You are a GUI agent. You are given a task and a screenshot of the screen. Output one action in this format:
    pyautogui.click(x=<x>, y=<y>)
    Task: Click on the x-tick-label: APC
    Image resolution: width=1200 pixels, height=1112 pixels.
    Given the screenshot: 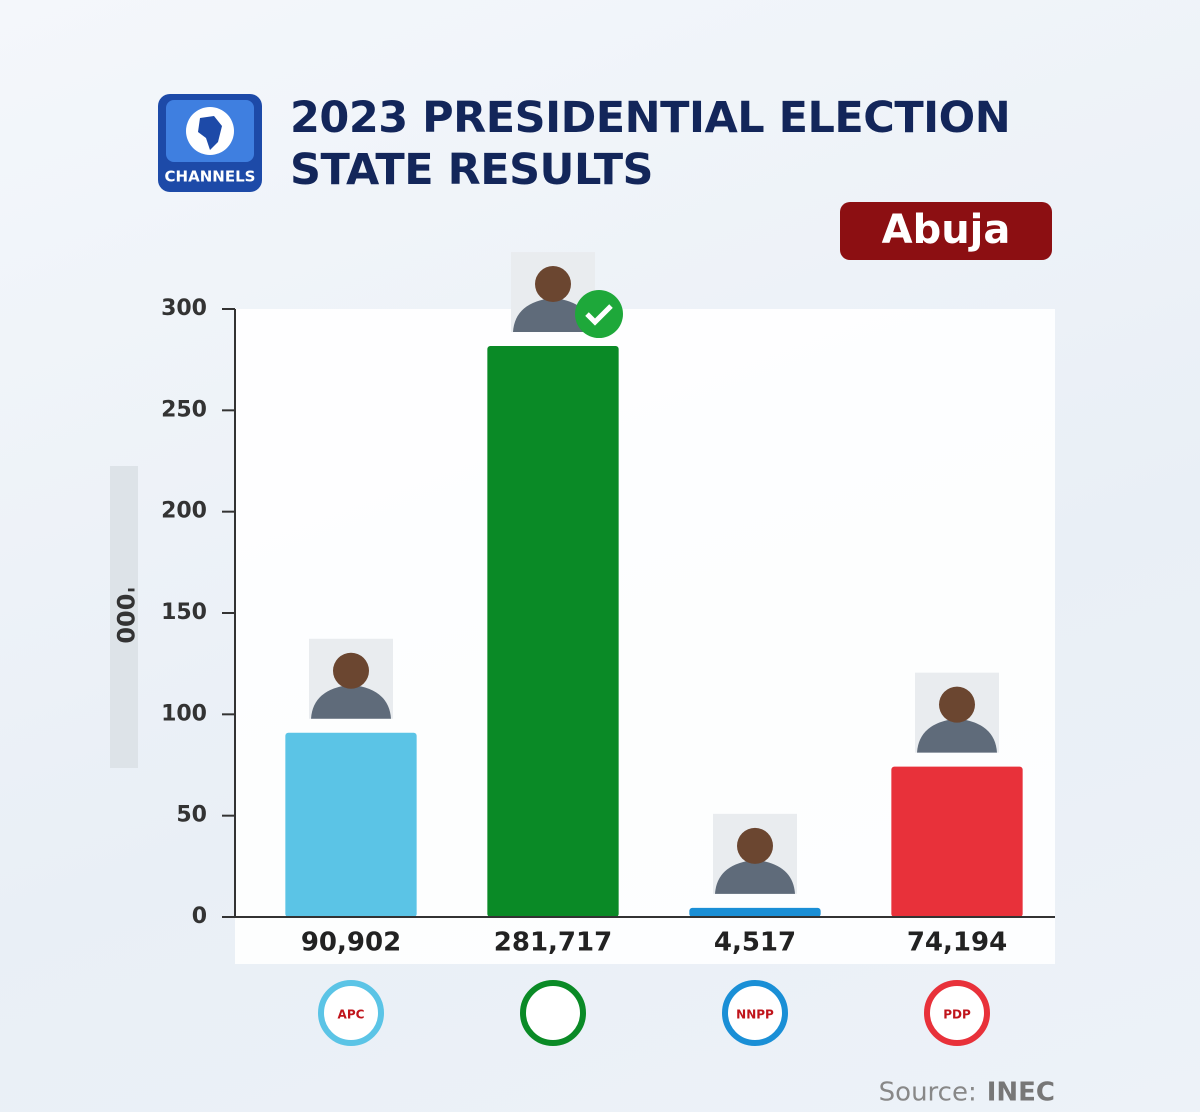 What is the action you would take?
    pyautogui.click(x=351, y=1015)
    